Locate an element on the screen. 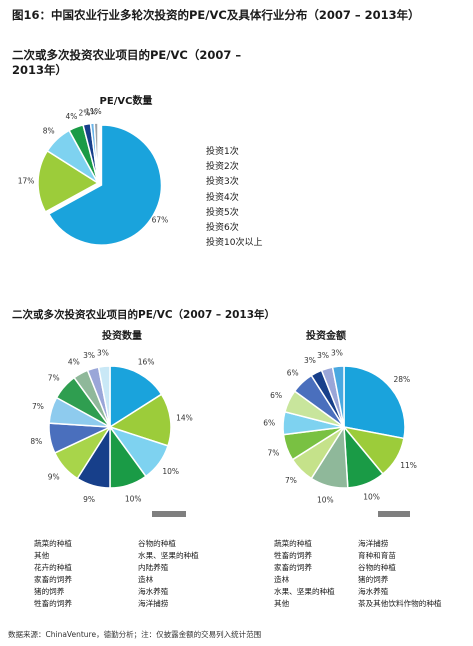  pie1-legend: 投资1次 投资2次 投资3次 投资4次 投资5次 投资6次 投资10次以上 is located at coordinates (234, 198).